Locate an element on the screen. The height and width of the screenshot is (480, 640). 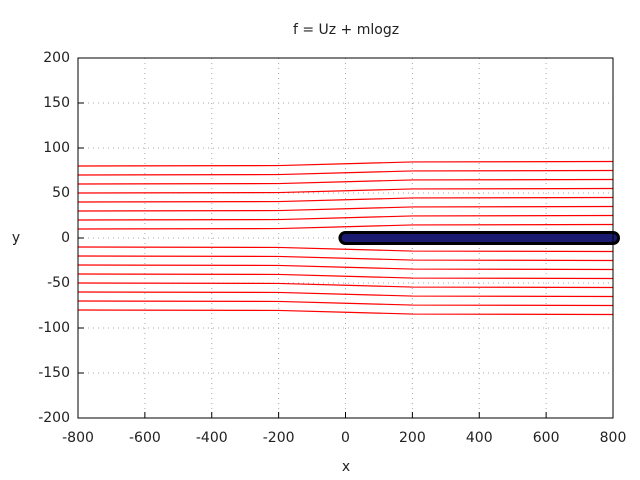
y-tick-label: -100 is located at coordinates (54, 328).